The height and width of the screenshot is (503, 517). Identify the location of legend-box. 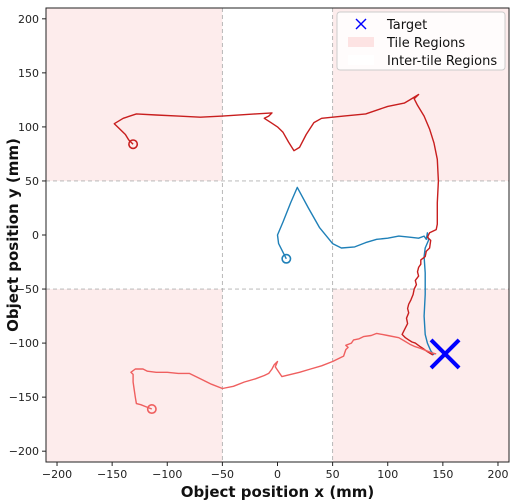
(421, 41).